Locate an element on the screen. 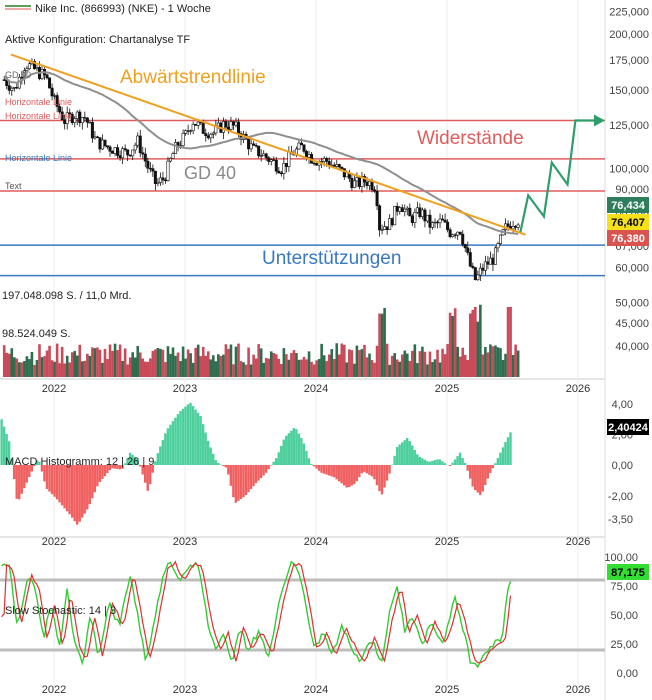  stoch-tick-label: 25,00 is located at coordinates (624, 645).